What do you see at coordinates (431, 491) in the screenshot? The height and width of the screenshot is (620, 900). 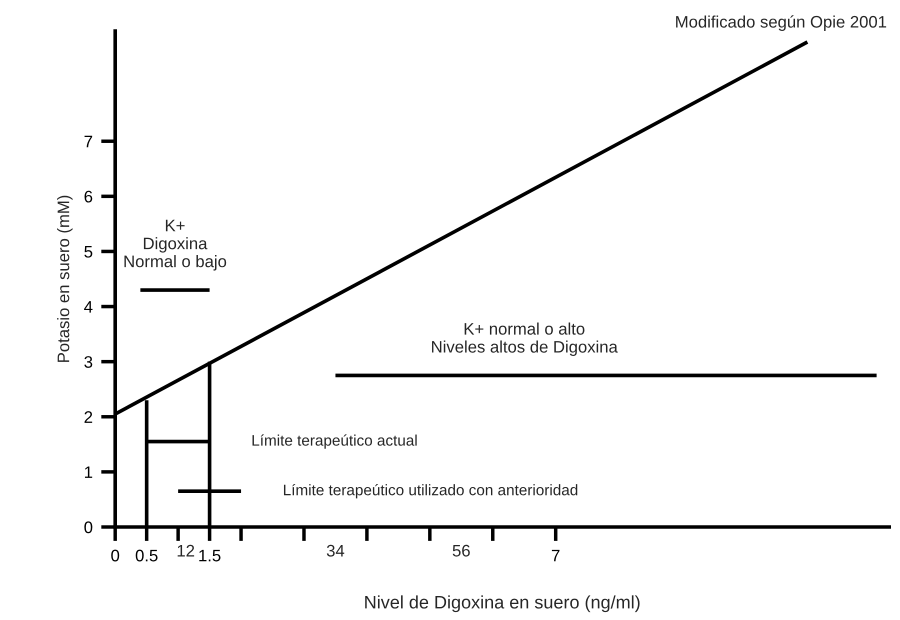 I see `annotation: Límite terapeútico utilizado con anterioridad` at bounding box center [431, 491].